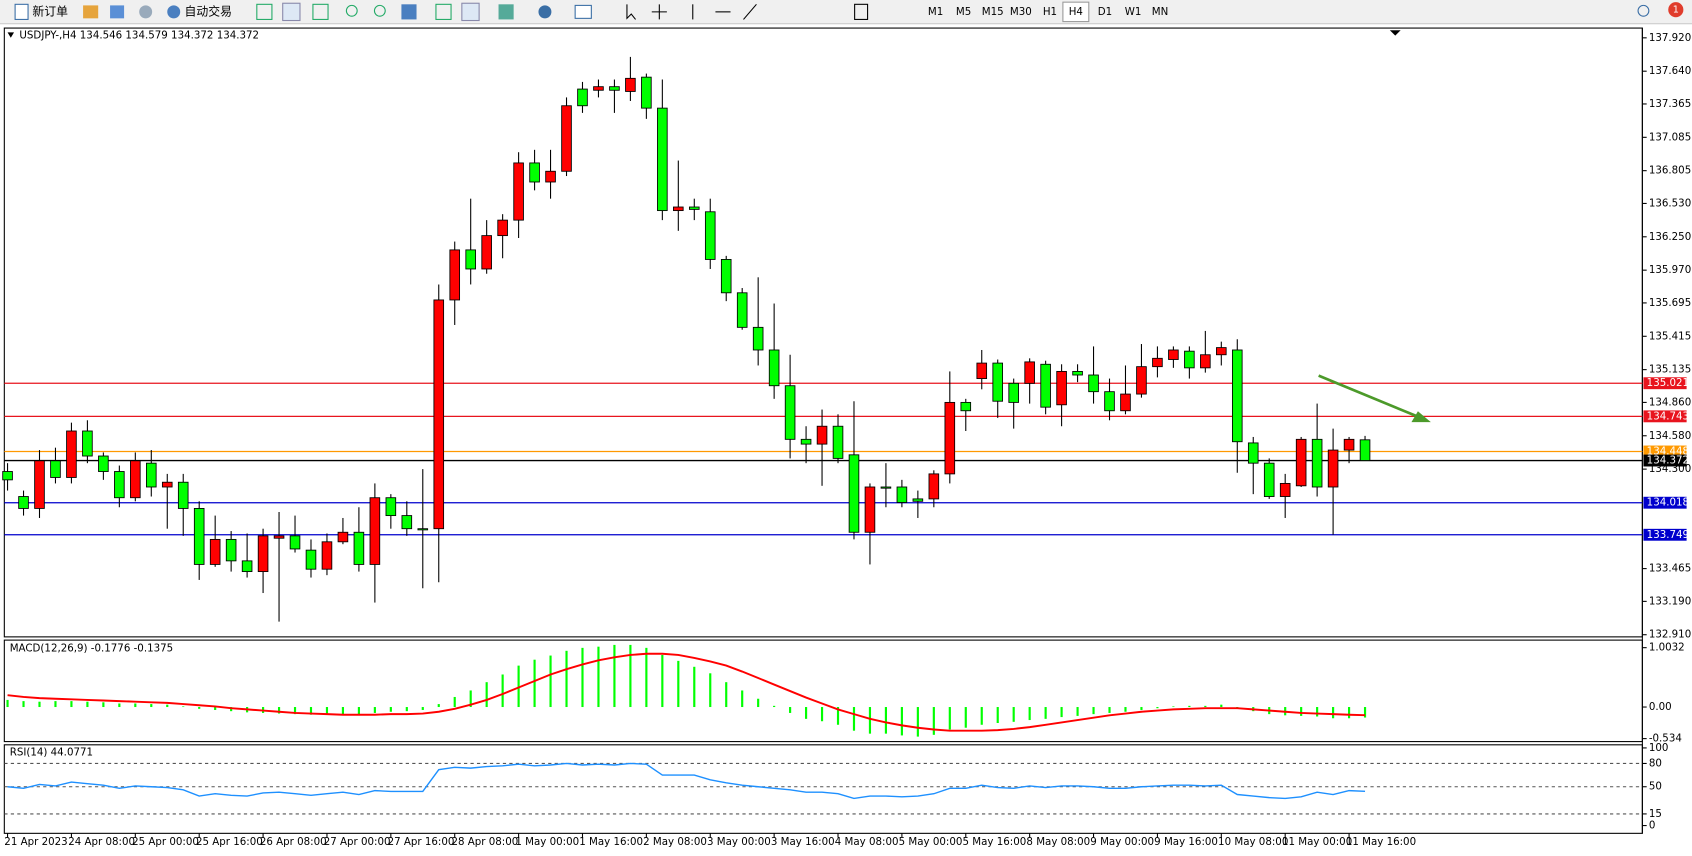  I want to click on price-label: 134.018, so click(1668, 503).